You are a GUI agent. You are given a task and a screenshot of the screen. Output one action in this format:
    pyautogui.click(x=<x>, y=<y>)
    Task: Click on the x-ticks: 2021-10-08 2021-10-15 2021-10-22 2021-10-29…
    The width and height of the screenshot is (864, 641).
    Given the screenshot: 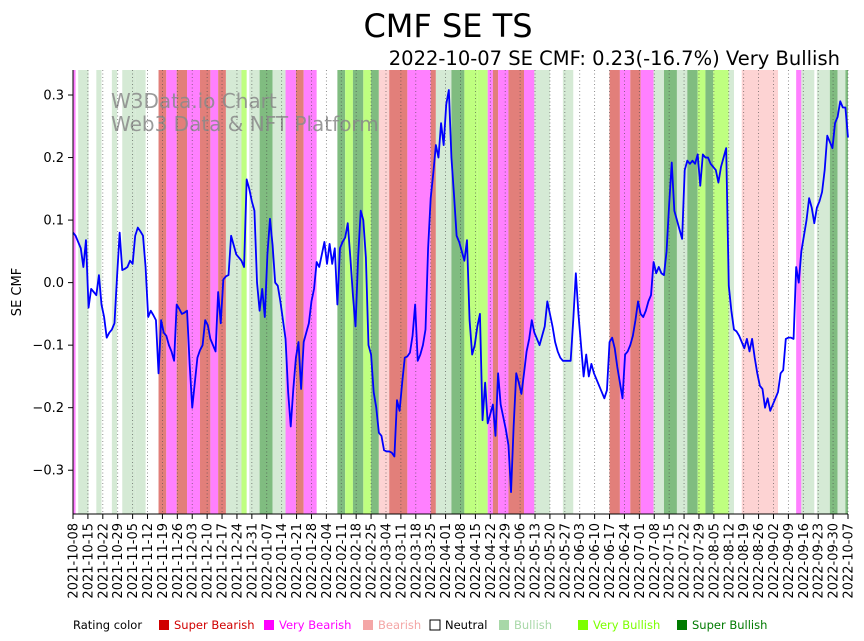 What is the action you would take?
    pyautogui.click(x=462, y=556)
    